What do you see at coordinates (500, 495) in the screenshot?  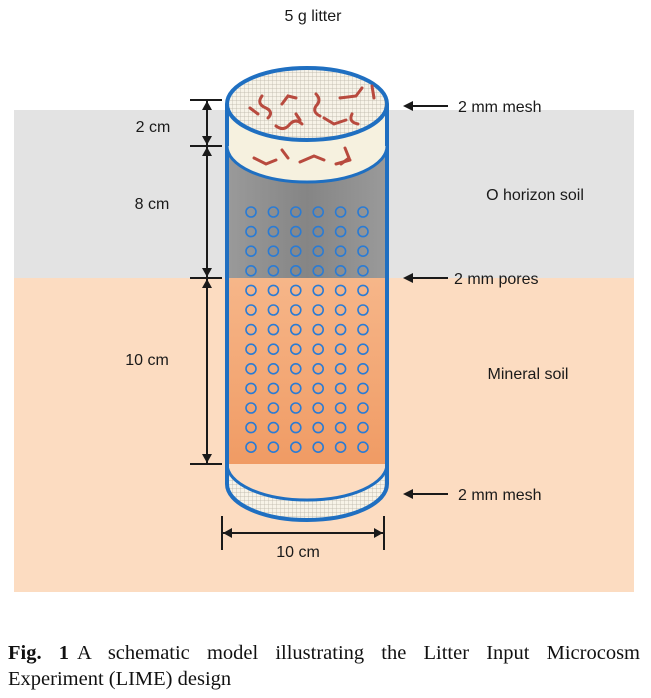 I see `bottom-mesh-label: 2 mm mesh` at bounding box center [500, 495].